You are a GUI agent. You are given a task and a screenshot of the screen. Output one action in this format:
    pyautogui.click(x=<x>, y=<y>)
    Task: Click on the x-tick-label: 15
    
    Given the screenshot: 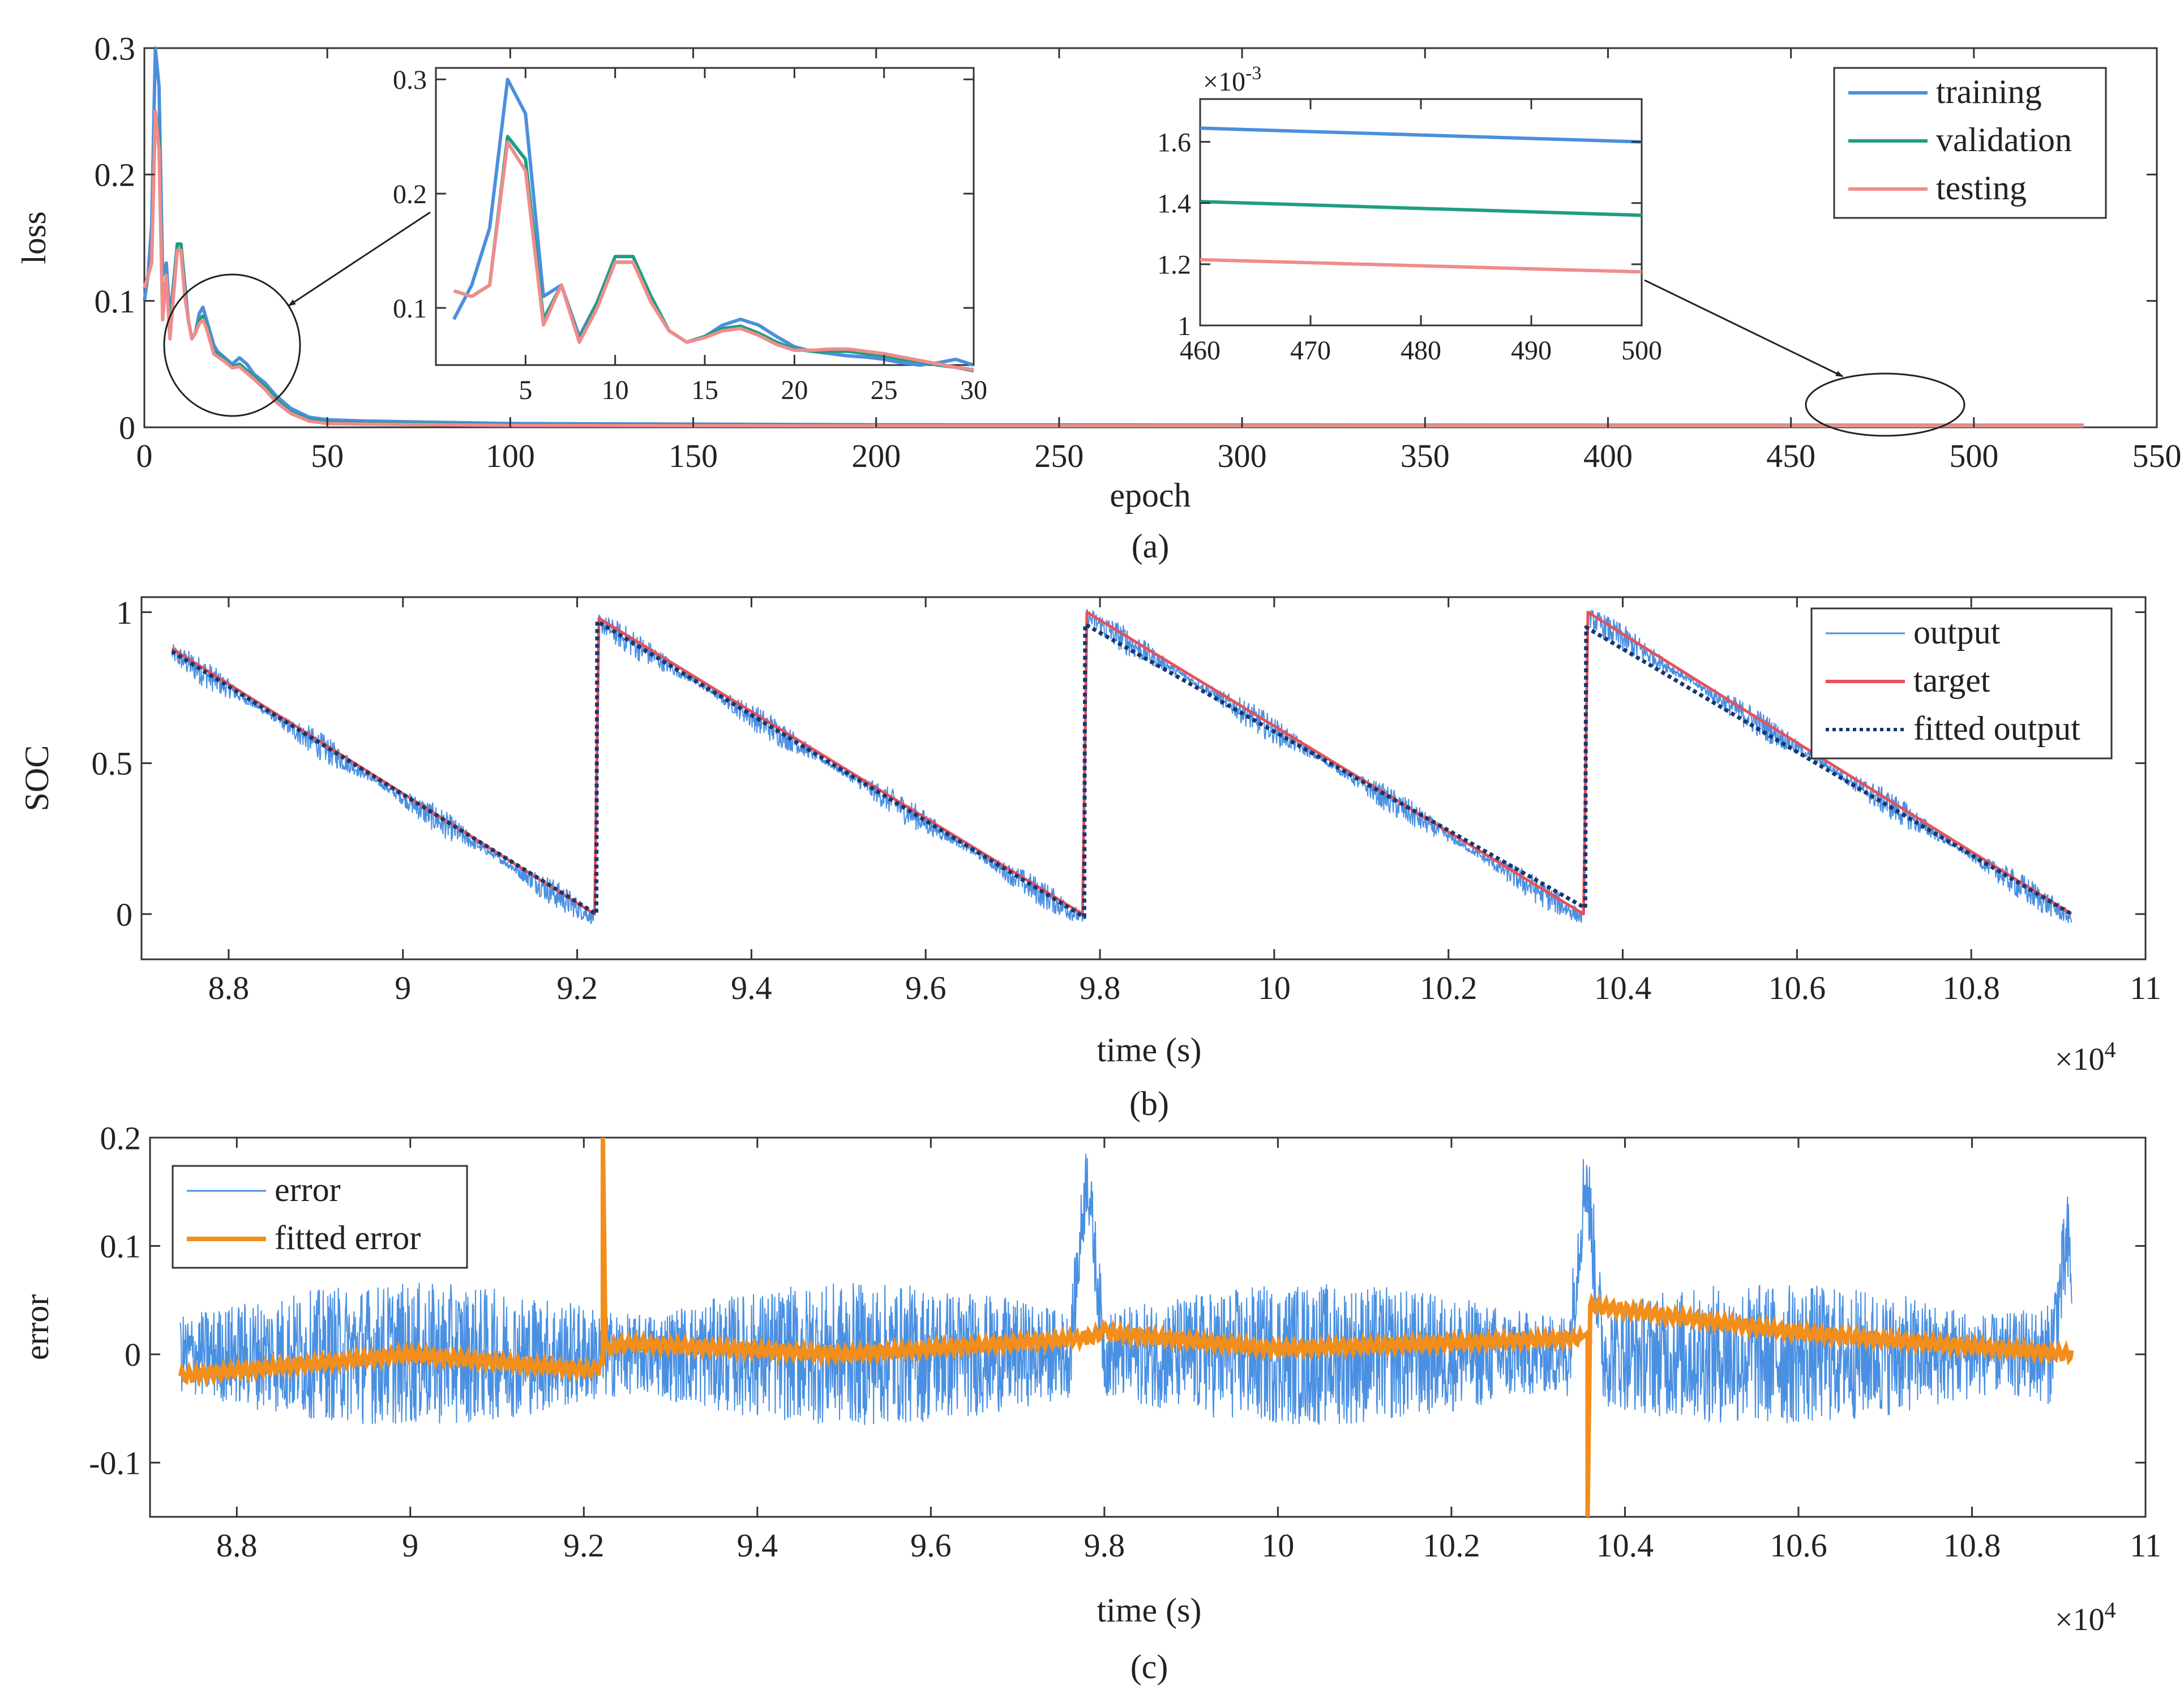 What is the action you would take?
    pyautogui.click(x=704, y=390)
    